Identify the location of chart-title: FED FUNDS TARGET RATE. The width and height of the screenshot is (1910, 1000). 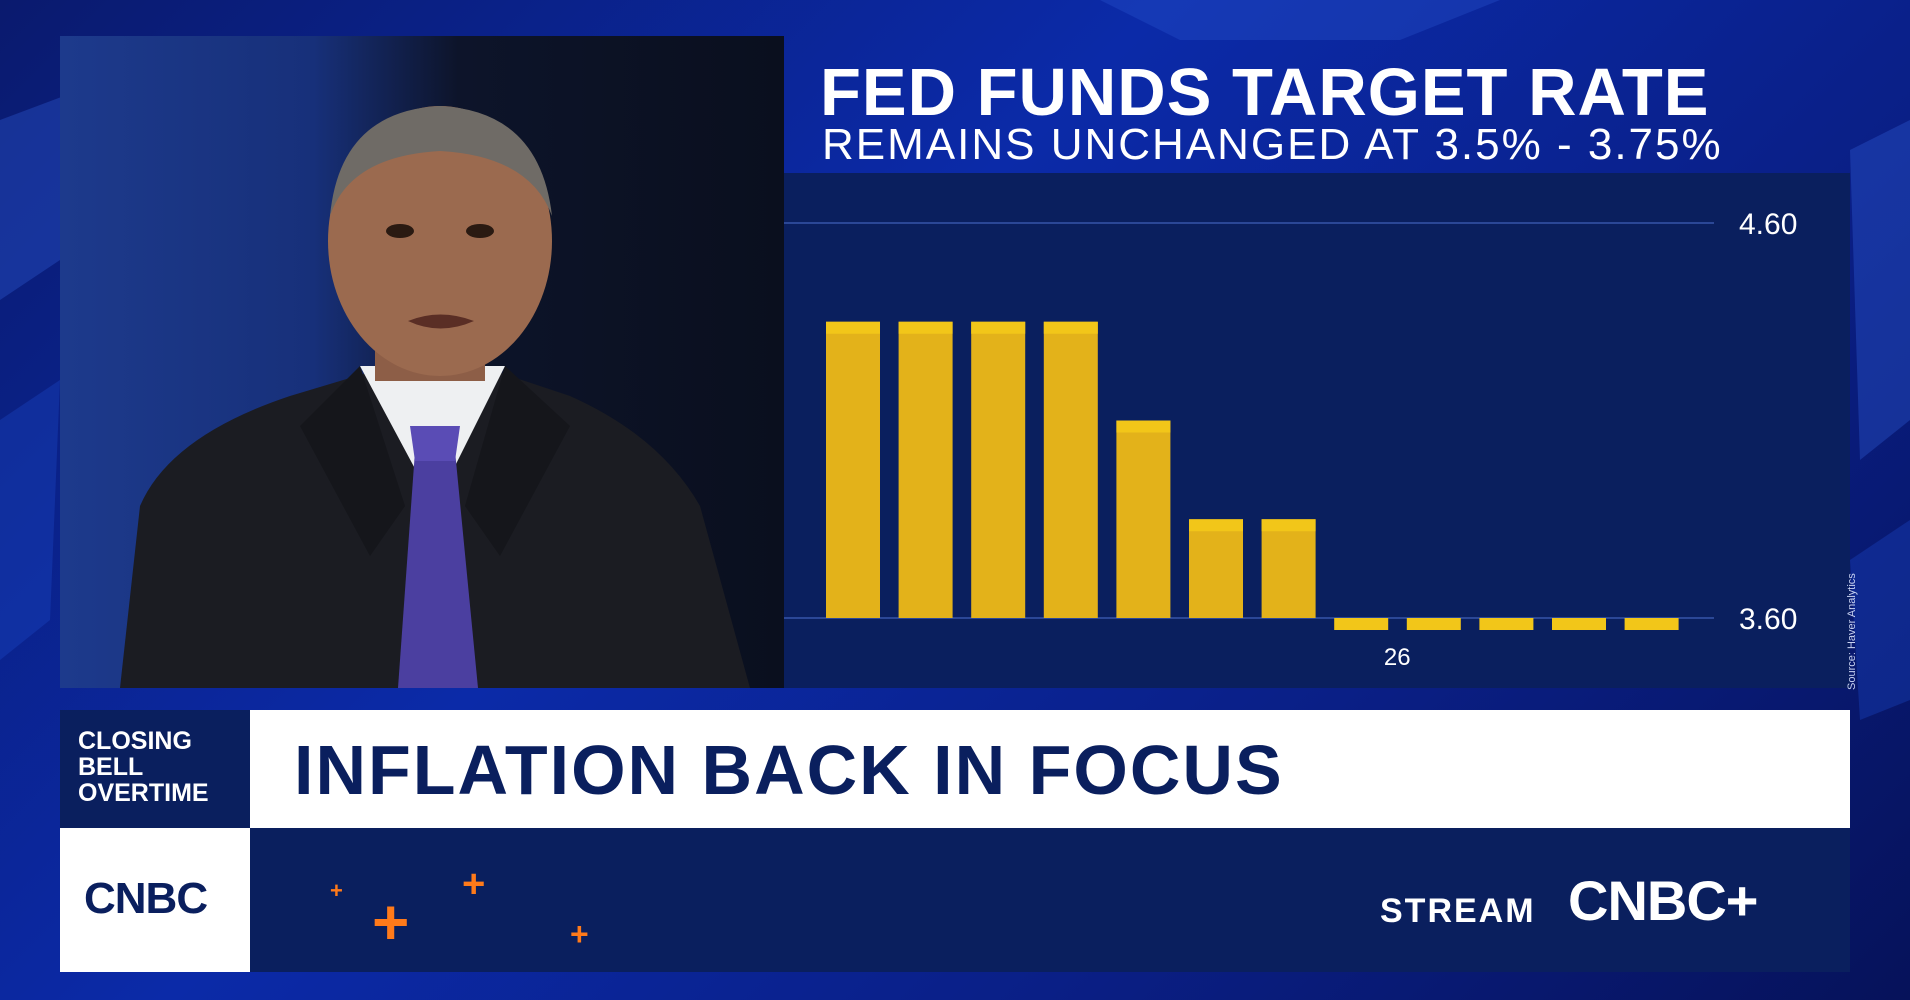
(1265, 92).